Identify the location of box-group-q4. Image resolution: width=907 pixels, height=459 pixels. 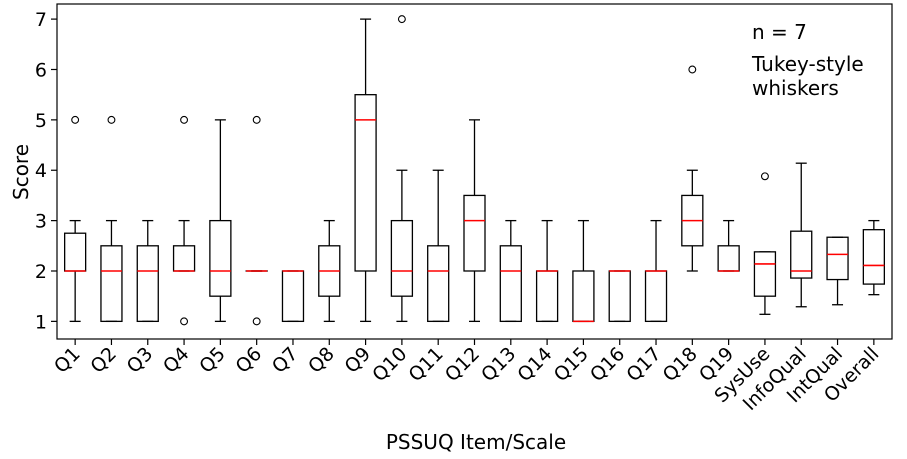
(184, 220).